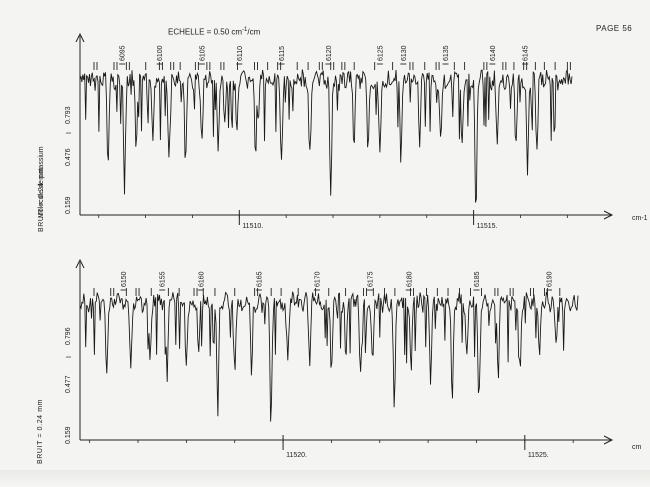 The width and height of the screenshot is (650, 487). Describe the element at coordinates (549, 279) in the screenshot. I see `line-number-label: 6190` at that location.